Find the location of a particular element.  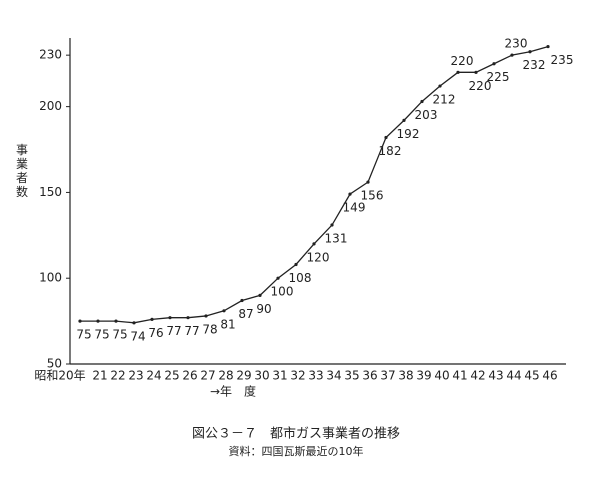

y-tick-label: 150 is located at coordinates (50, 192).